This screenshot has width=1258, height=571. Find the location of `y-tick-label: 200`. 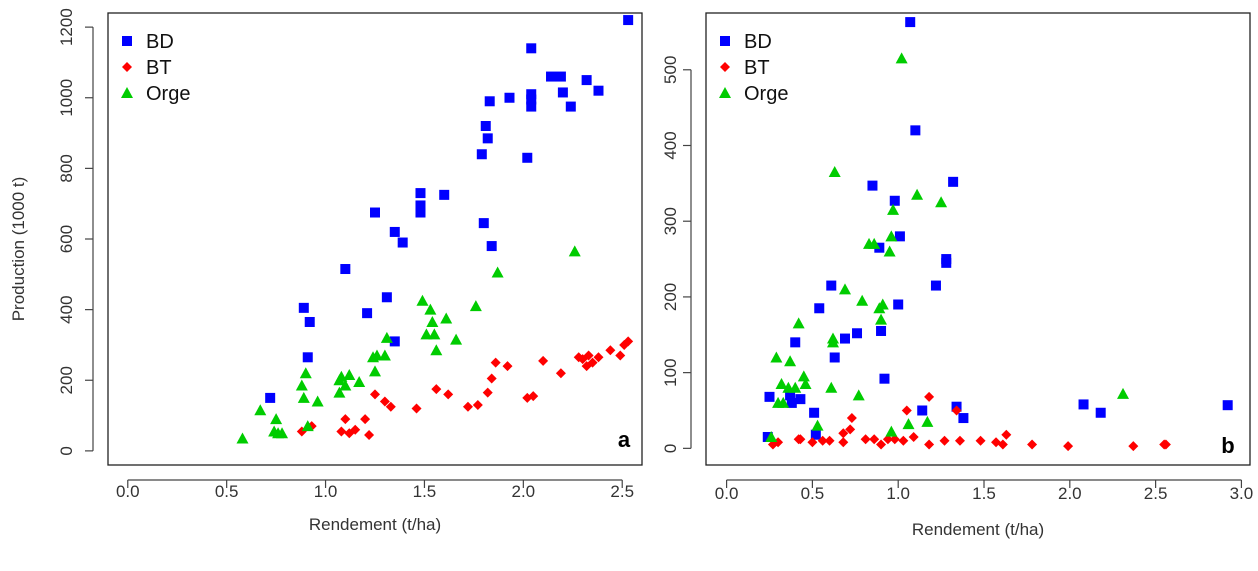

y-tick-label: 200 is located at coordinates (670, 297).